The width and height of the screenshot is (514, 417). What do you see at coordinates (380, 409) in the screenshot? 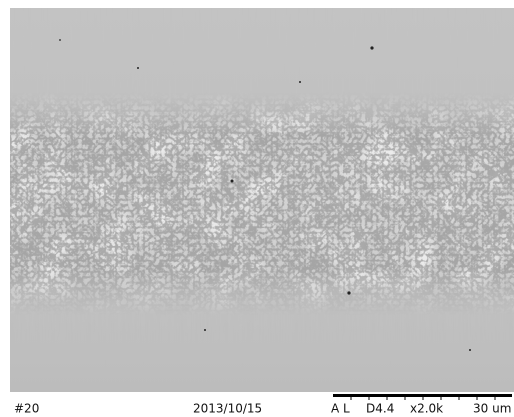
I see `working-distance: D4.4` at bounding box center [380, 409].